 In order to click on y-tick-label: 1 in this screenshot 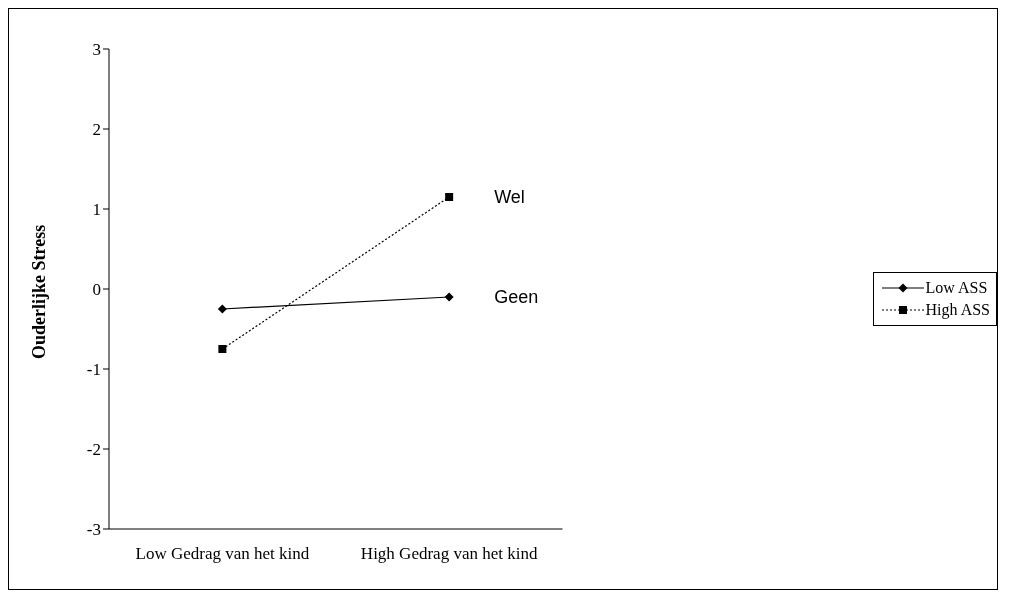, I will do `click(96, 210)`.